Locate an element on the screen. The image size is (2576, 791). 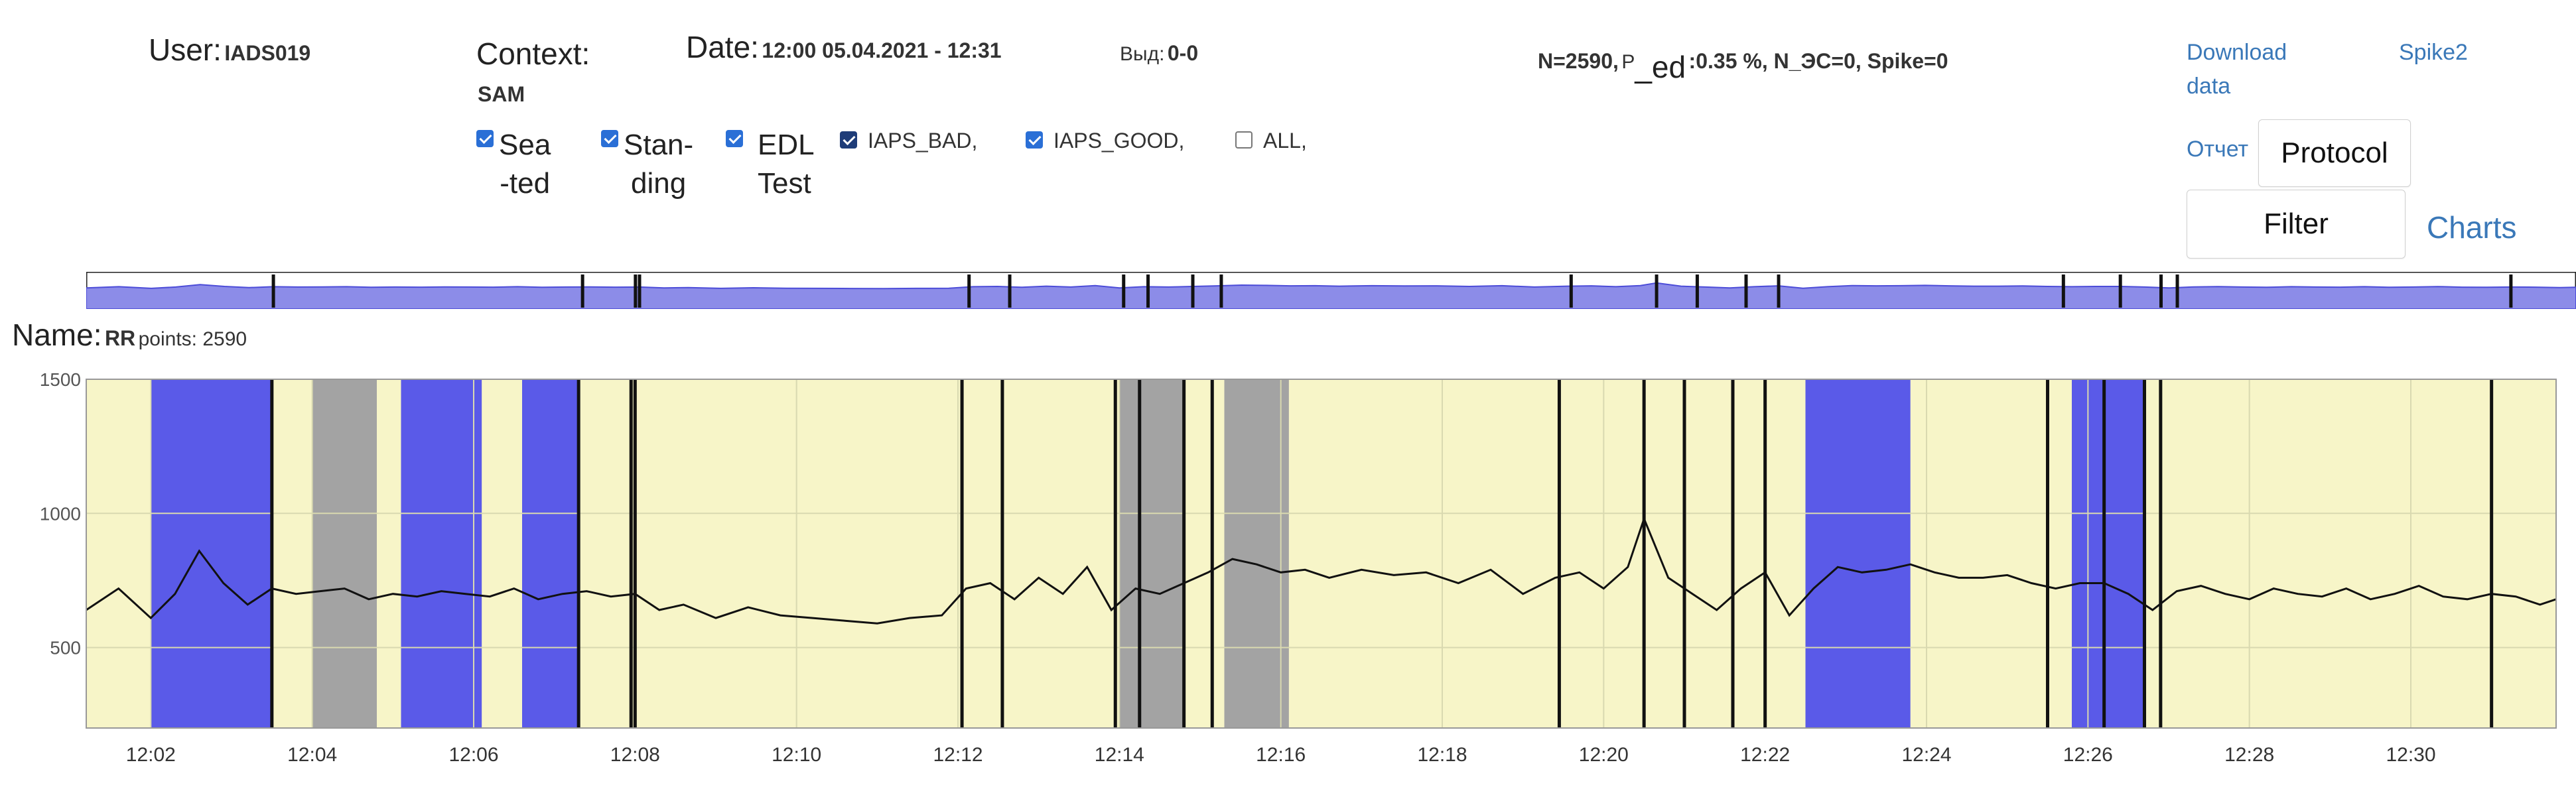
y-tick-label: 1500 is located at coordinates (61, 380).